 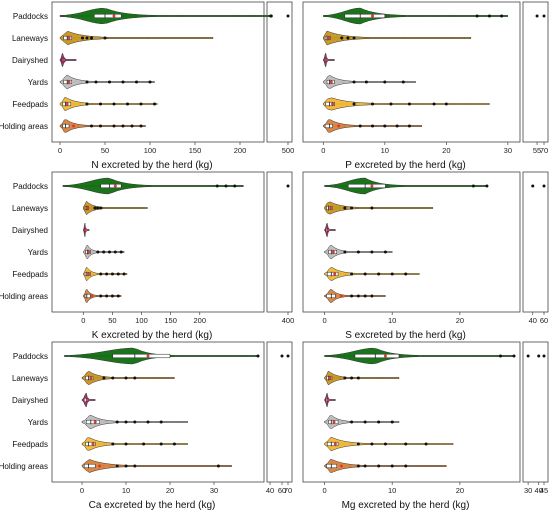 What do you see at coordinates (152, 505) in the screenshot?
I see `x-axis-title: Ca excreted by the herd (kg)` at bounding box center [152, 505].